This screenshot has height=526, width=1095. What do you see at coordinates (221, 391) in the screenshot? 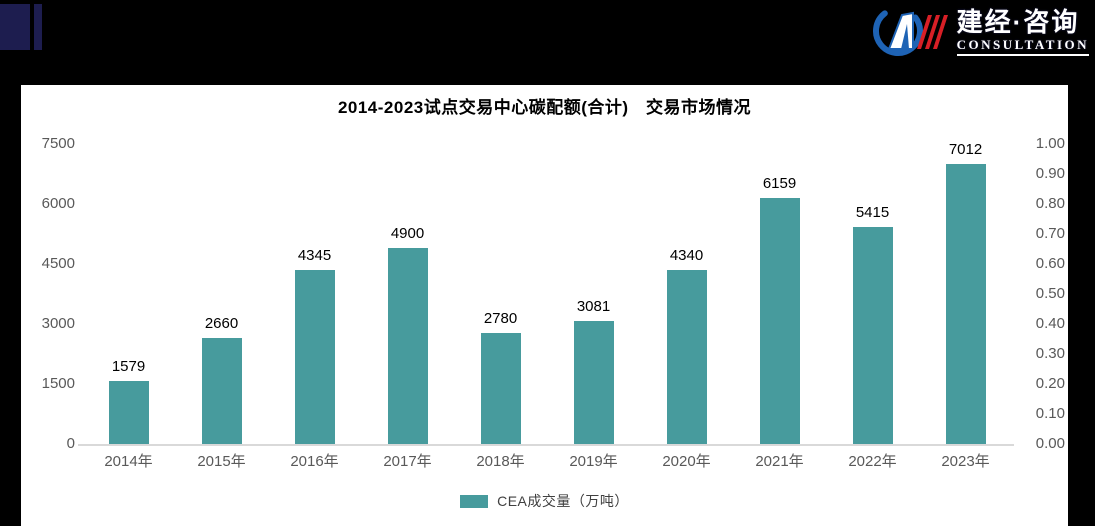
I see `bar-2015年` at bounding box center [221, 391].